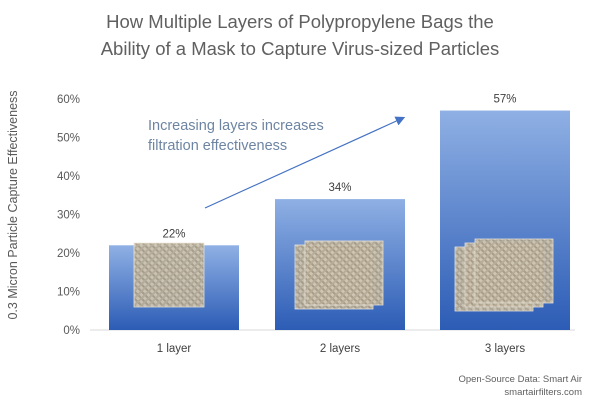 The width and height of the screenshot is (600, 402). What do you see at coordinates (174, 349) in the screenshot?
I see `category-label: 1 layer` at bounding box center [174, 349].